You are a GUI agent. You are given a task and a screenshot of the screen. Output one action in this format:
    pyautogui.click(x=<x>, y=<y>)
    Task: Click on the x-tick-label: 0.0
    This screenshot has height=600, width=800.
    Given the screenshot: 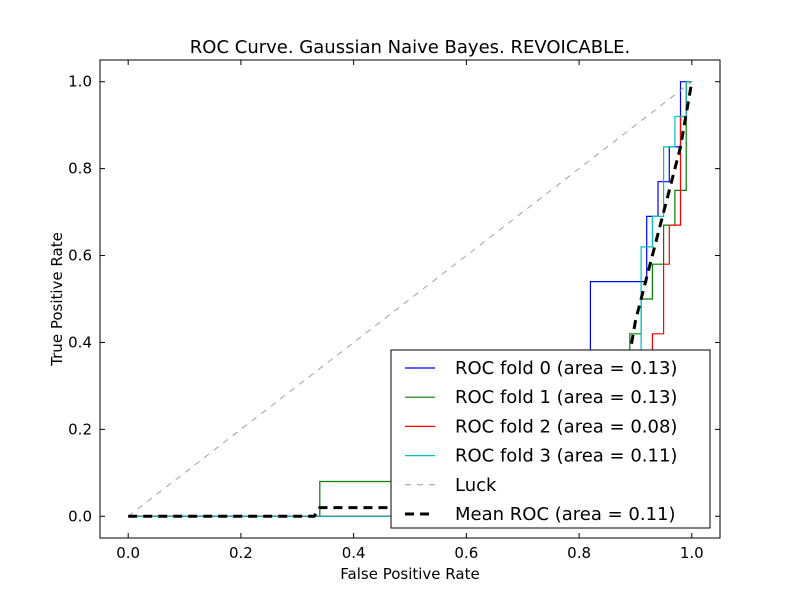 What is the action you would take?
    pyautogui.click(x=128, y=553)
    